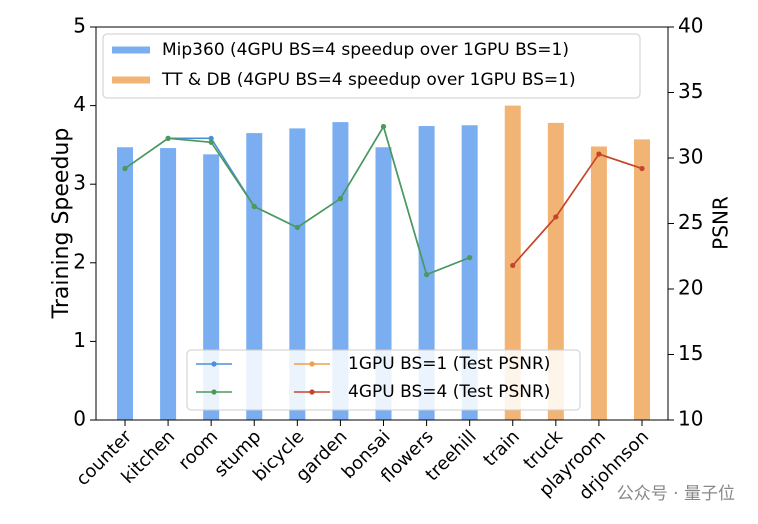 This screenshot has height=524, width=758. What do you see at coordinates (690, 26) in the screenshot?
I see `y2-tick-label: 40` at bounding box center [690, 26].